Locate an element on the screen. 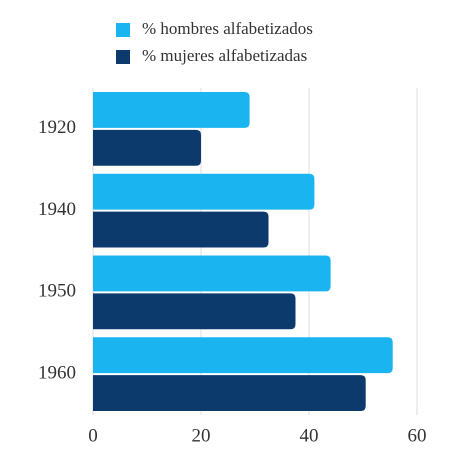  y-tick-label: 1960 is located at coordinates (57, 372).